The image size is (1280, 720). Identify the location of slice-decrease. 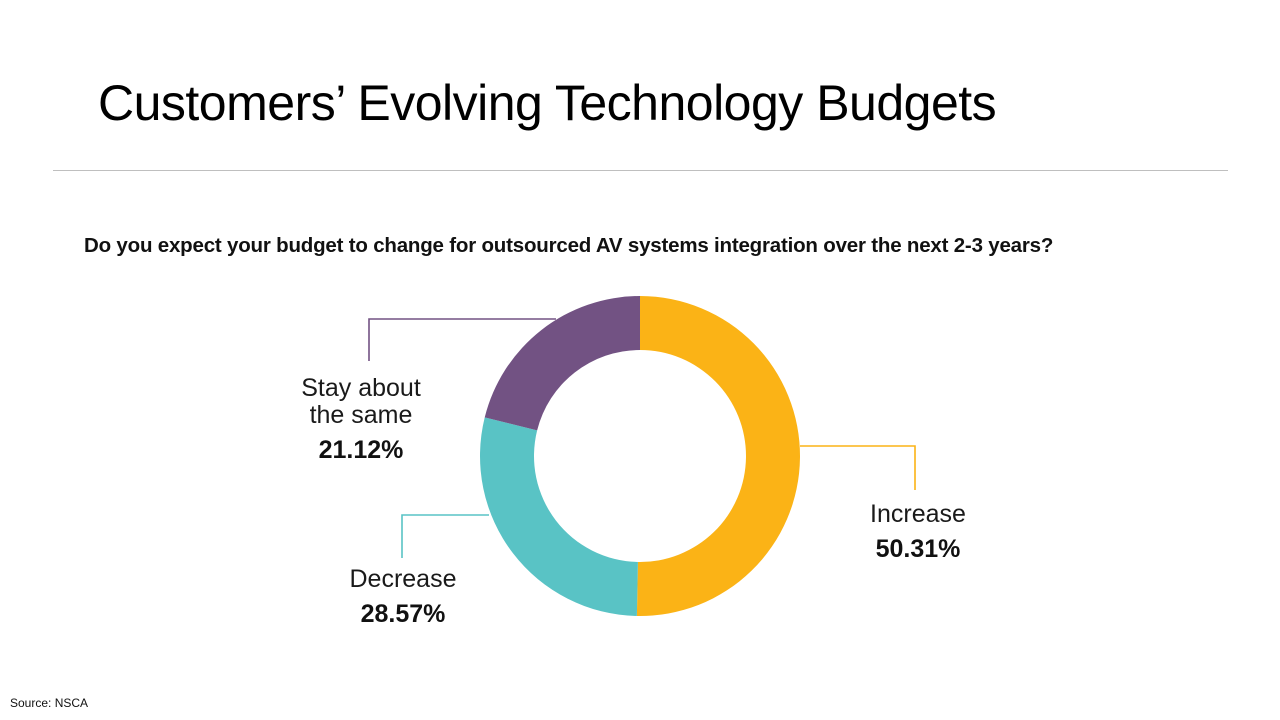
(559, 516).